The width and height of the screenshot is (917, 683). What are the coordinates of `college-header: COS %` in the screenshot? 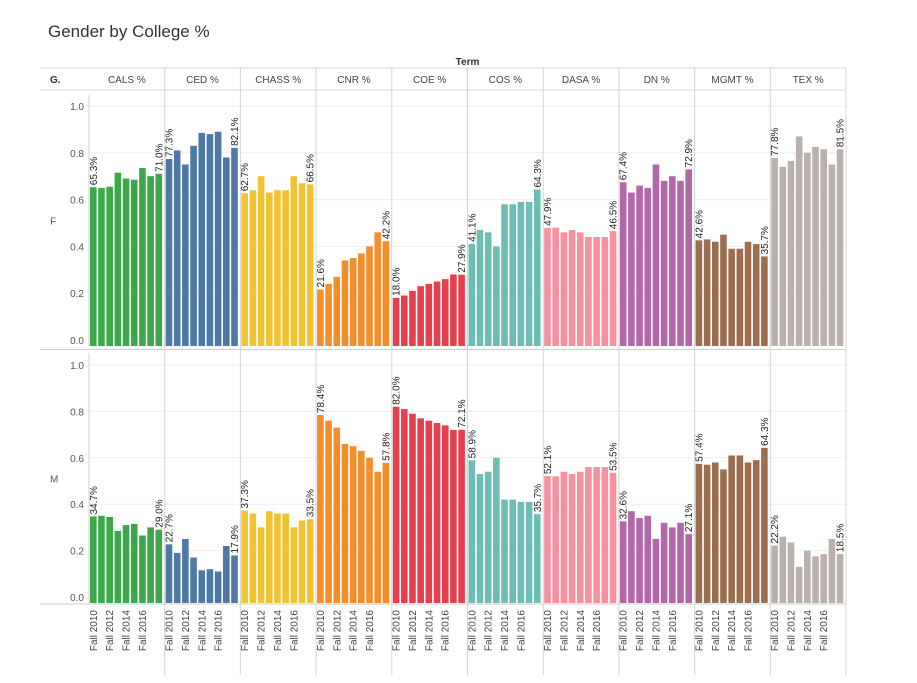 It's located at (505, 80).